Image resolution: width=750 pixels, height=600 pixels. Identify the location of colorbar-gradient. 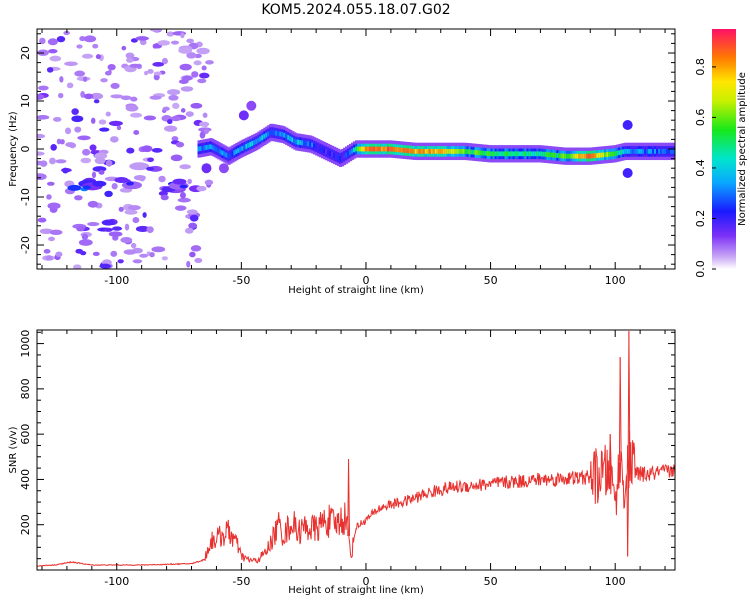
(724, 149).